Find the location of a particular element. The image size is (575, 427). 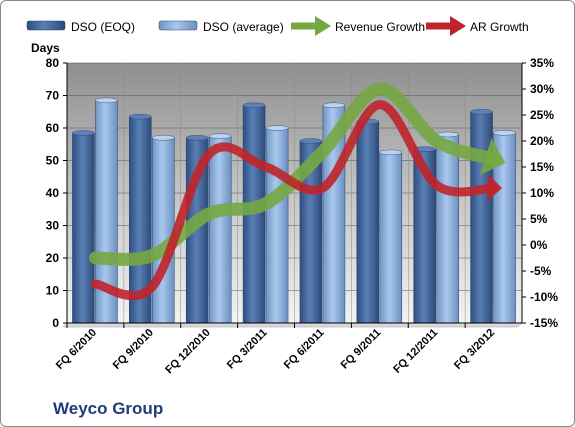

tick-label-right: 30% is located at coordinates (542, 89).